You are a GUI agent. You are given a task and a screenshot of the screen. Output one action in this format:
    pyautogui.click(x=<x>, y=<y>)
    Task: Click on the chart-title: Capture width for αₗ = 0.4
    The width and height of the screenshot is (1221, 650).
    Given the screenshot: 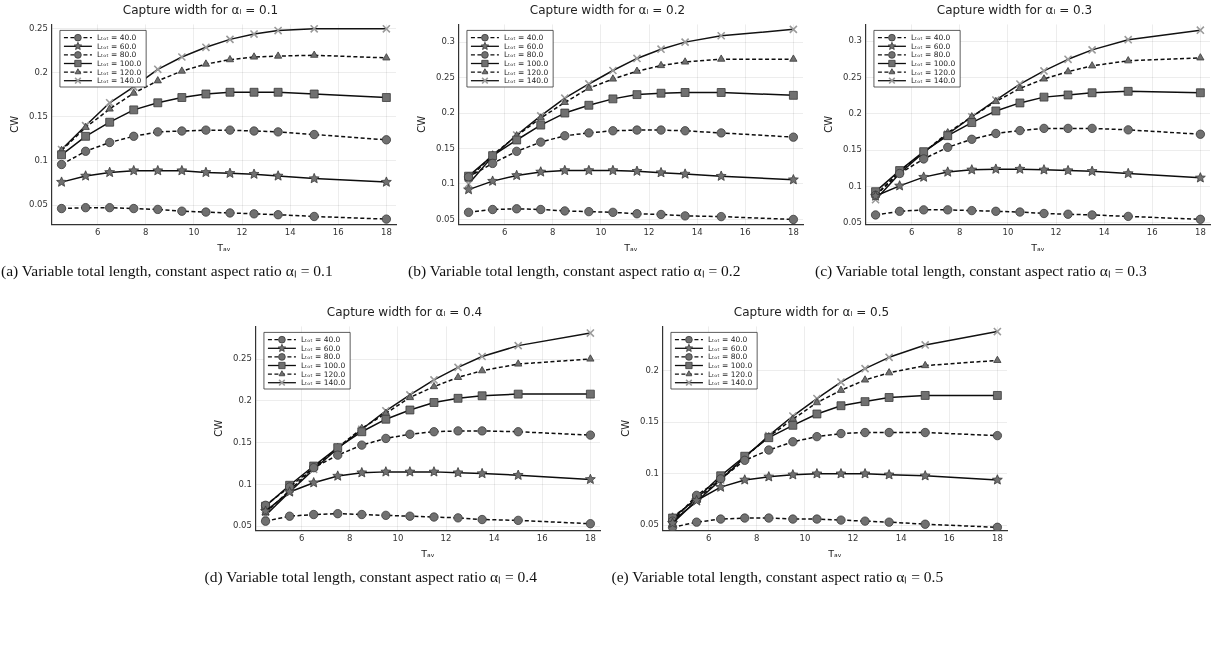 What is the action you would take?
    pyautogui.click(x=404, y=312)
    